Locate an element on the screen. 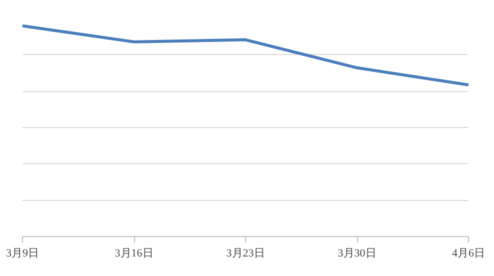  x-tick-label: 3月23日 is located at coordinates (245, 254).